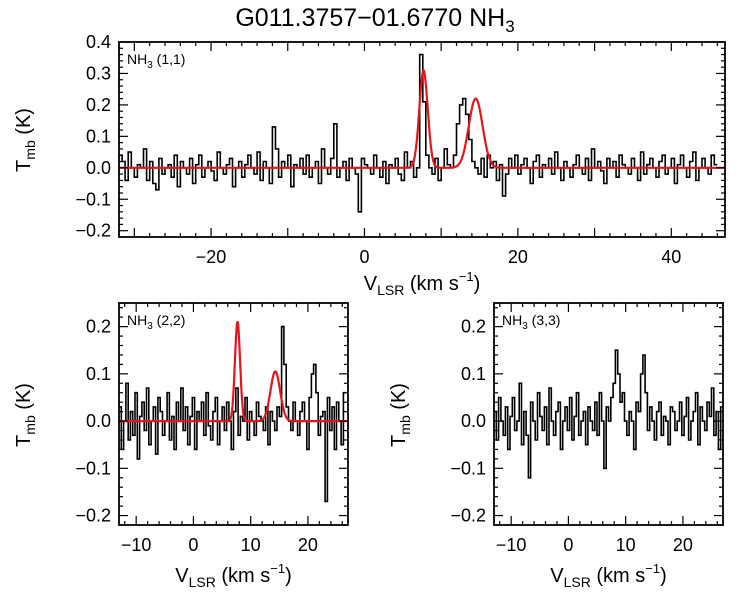  I want to click on y-tick-label: 0.4, so click(98, 42).